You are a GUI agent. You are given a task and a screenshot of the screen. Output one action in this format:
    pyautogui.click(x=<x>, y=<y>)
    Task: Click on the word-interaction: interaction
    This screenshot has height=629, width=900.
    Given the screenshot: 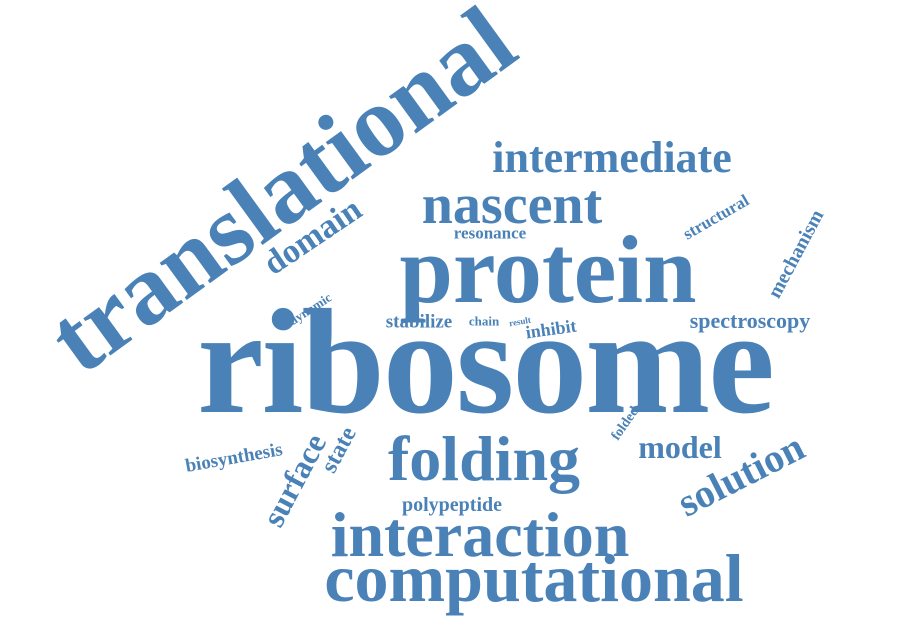 What is the action you would take?
    pyautogui.click(x=480, y=534)
    